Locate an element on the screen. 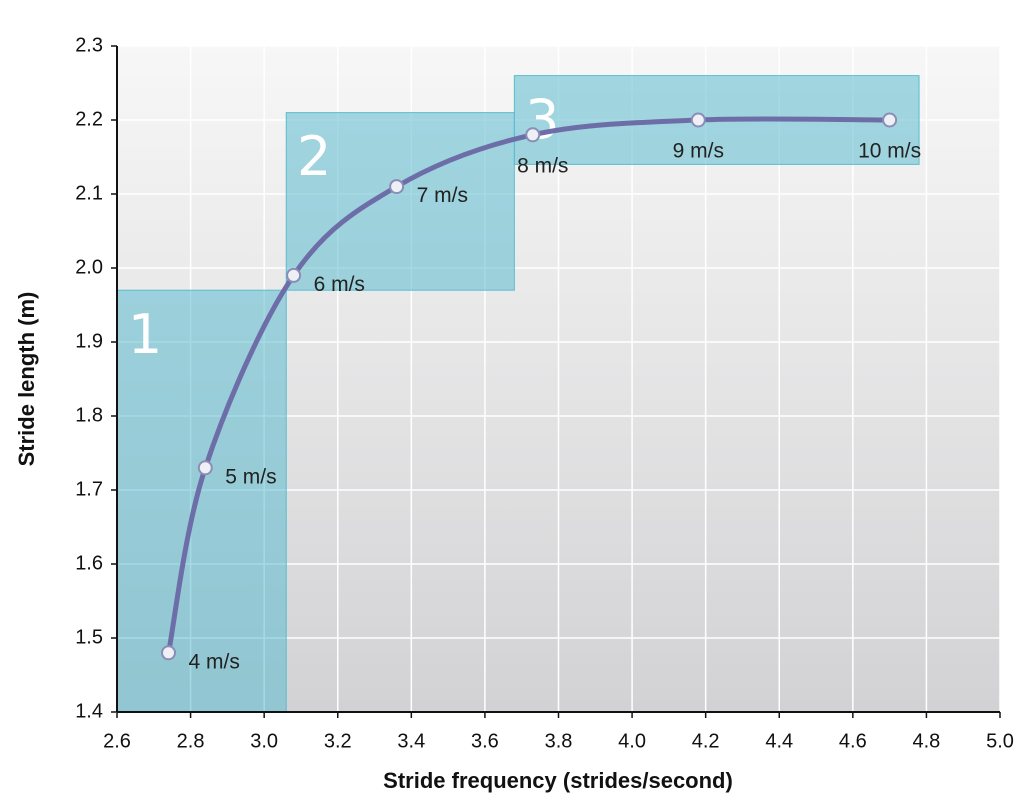 The width and height of the screenshot is (1024, 810). x-tick-label: 3.6 is located at coordinates (485, 741).